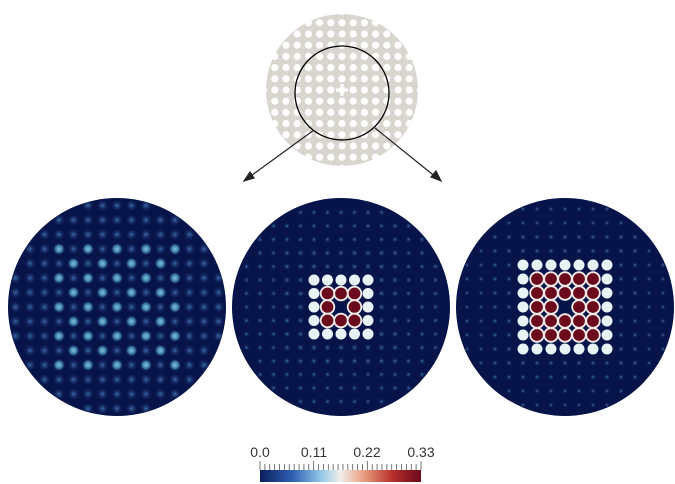  What do you see at coordinates (314, 452) in the screenshot?
I see `colorbar-tick-1: 0.11` at bounding box center [314, 452].